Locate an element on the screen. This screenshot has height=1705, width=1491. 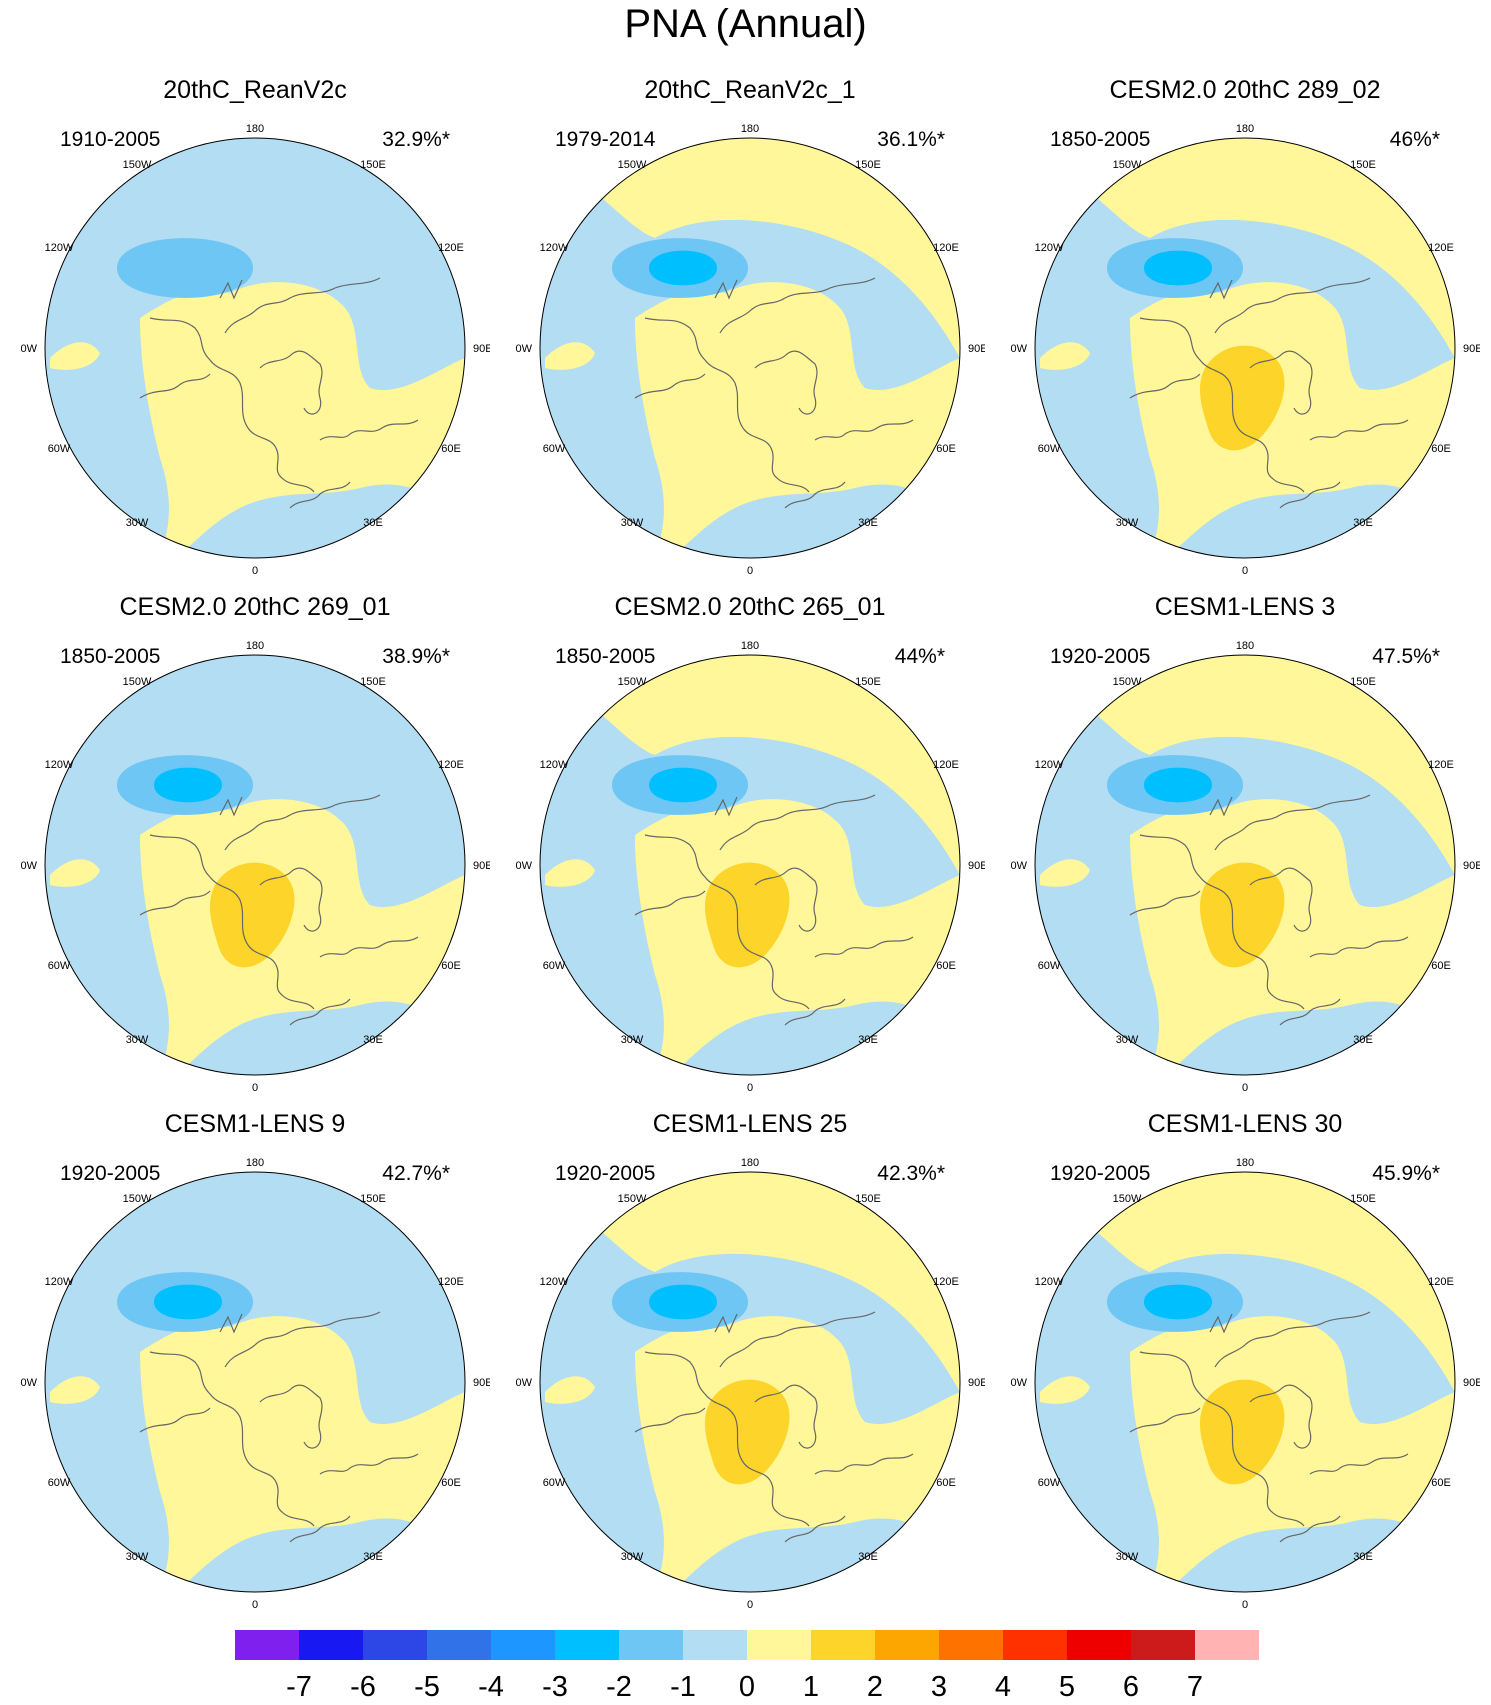
panel-variance-pct: 47.5%* is located at coordinates (1406, 656).